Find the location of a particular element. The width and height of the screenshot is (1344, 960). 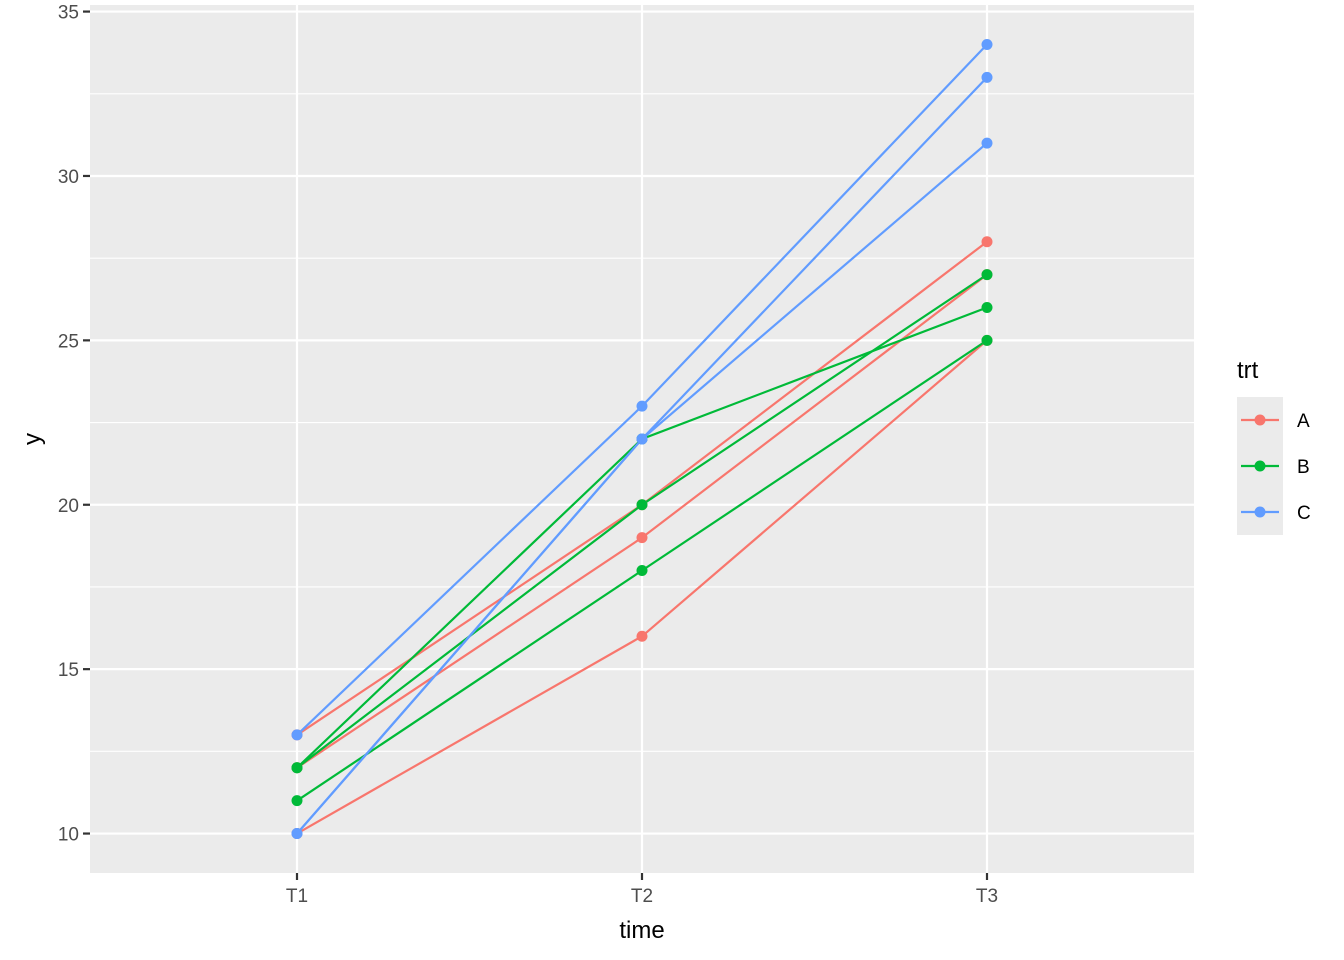

y-tick-label: 25 is located at coordinates (68, 341).